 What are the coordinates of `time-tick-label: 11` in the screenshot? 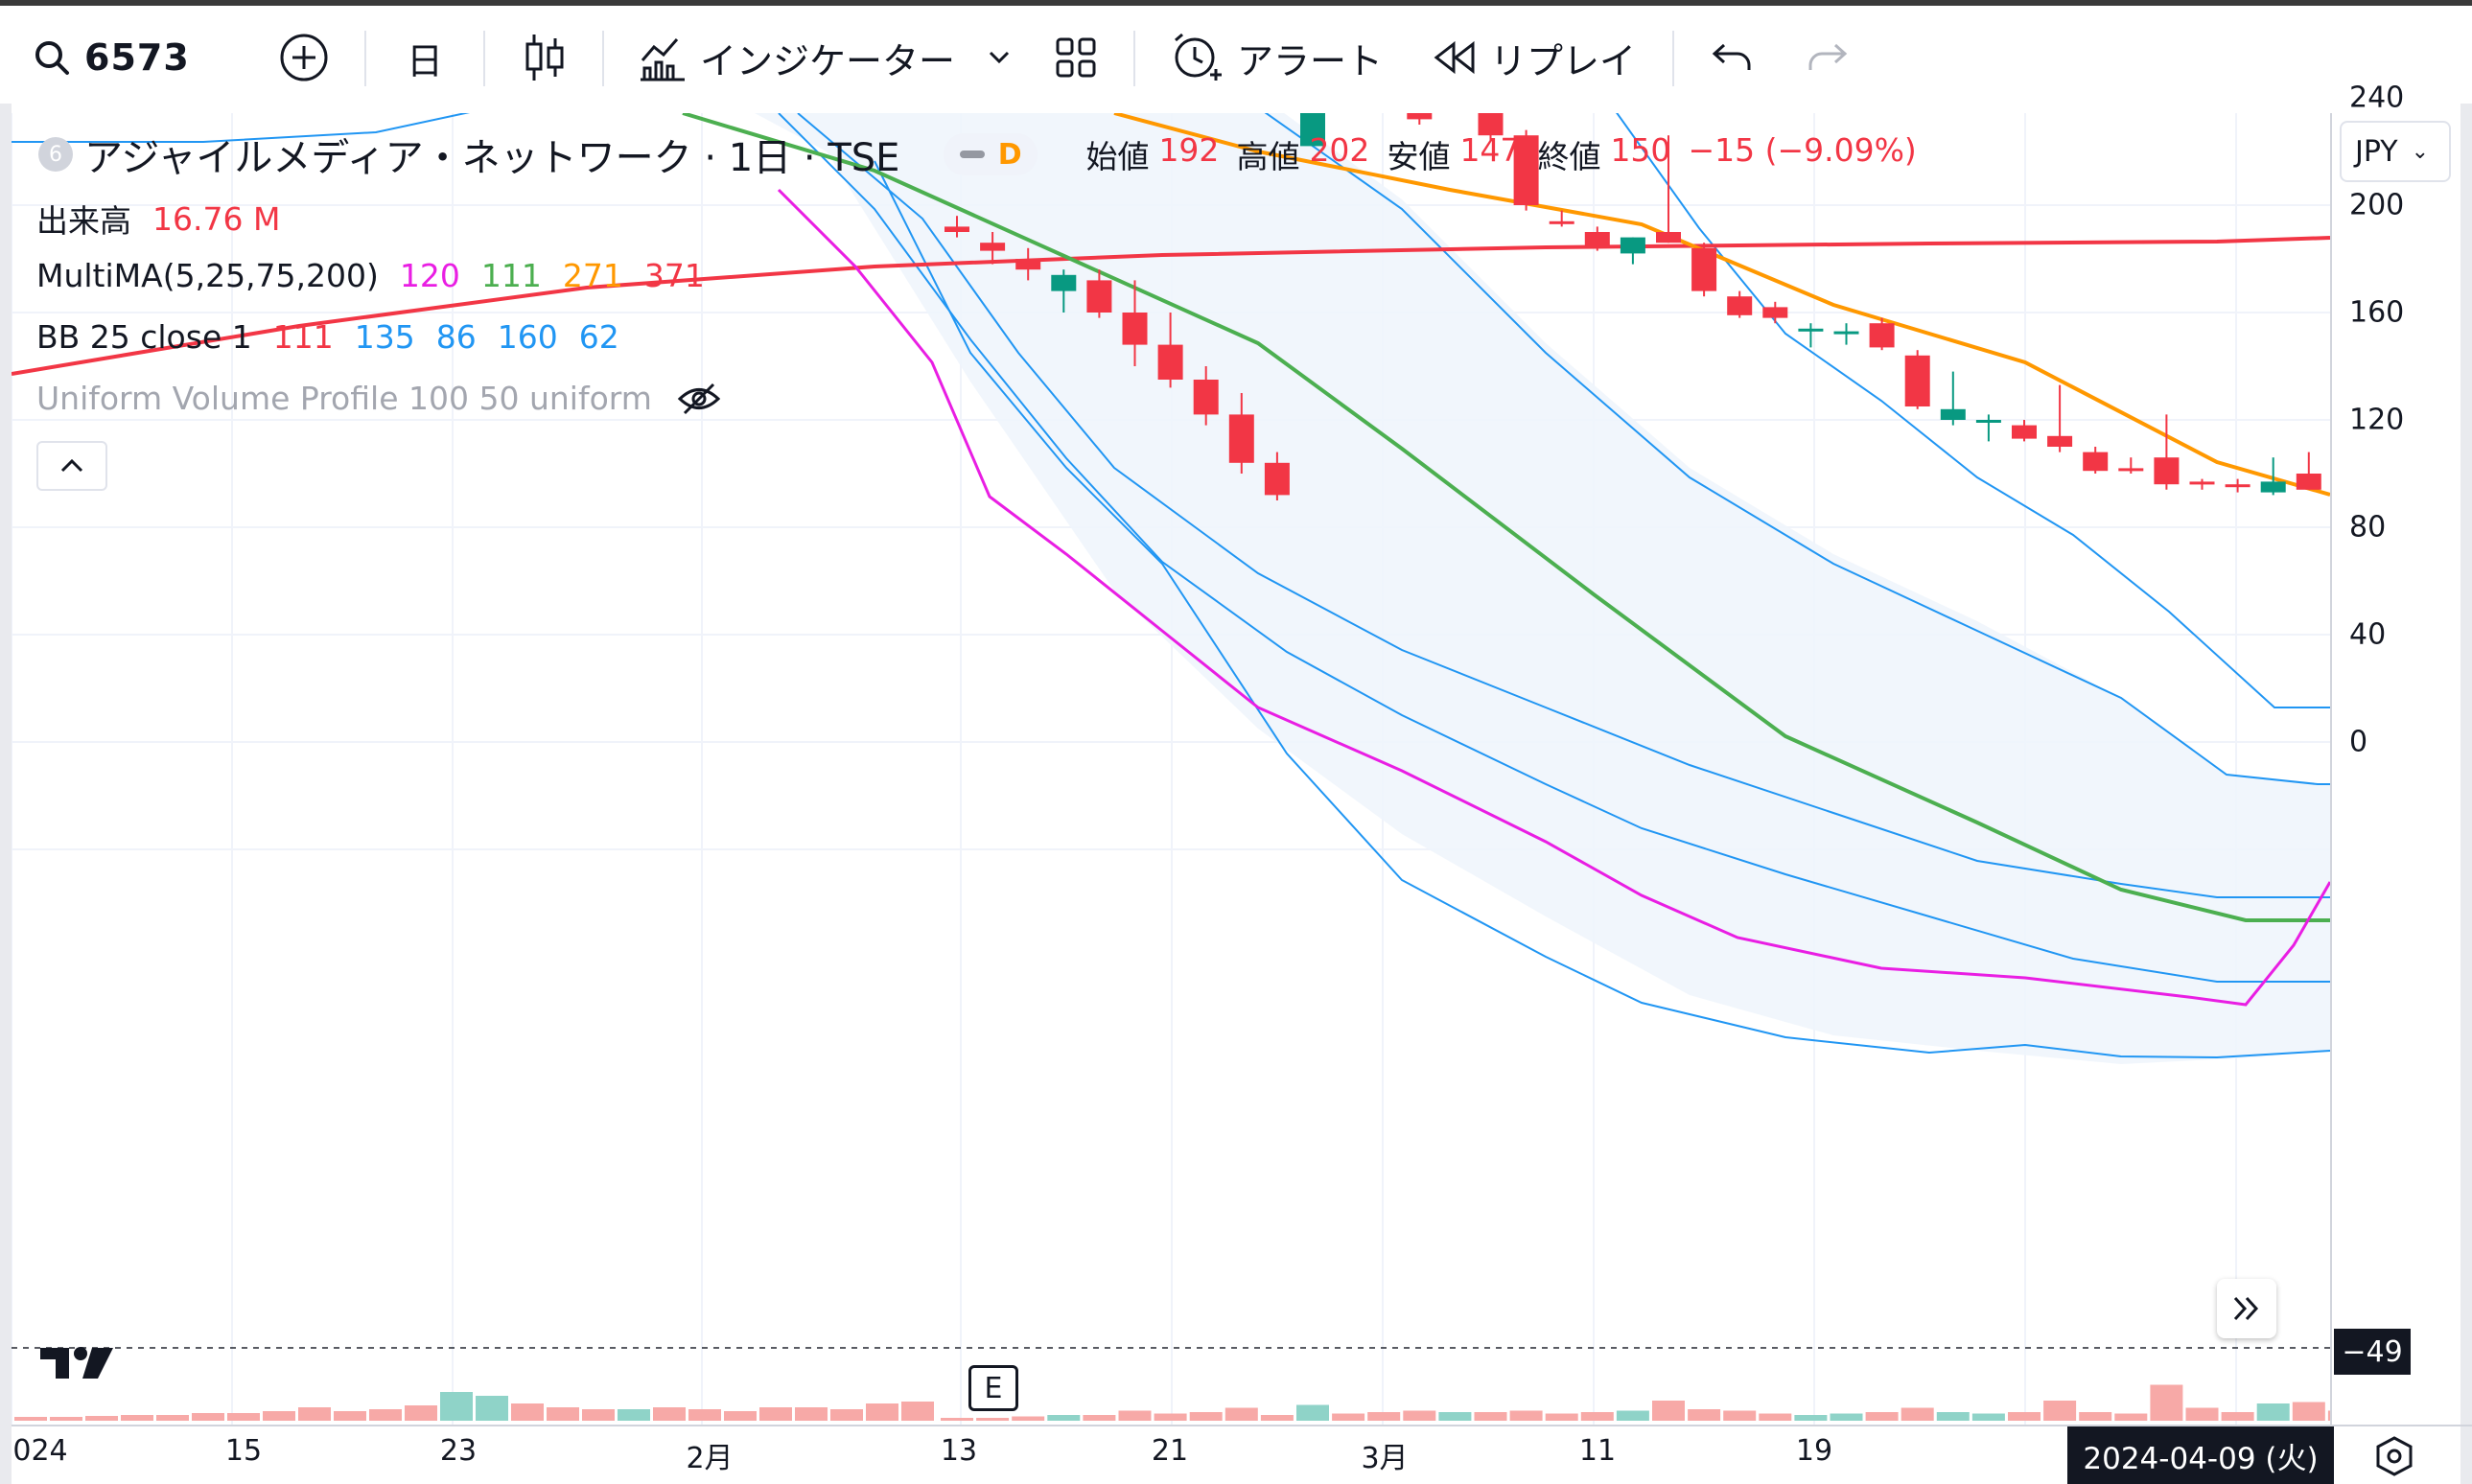 It's located at (1597, 1451).